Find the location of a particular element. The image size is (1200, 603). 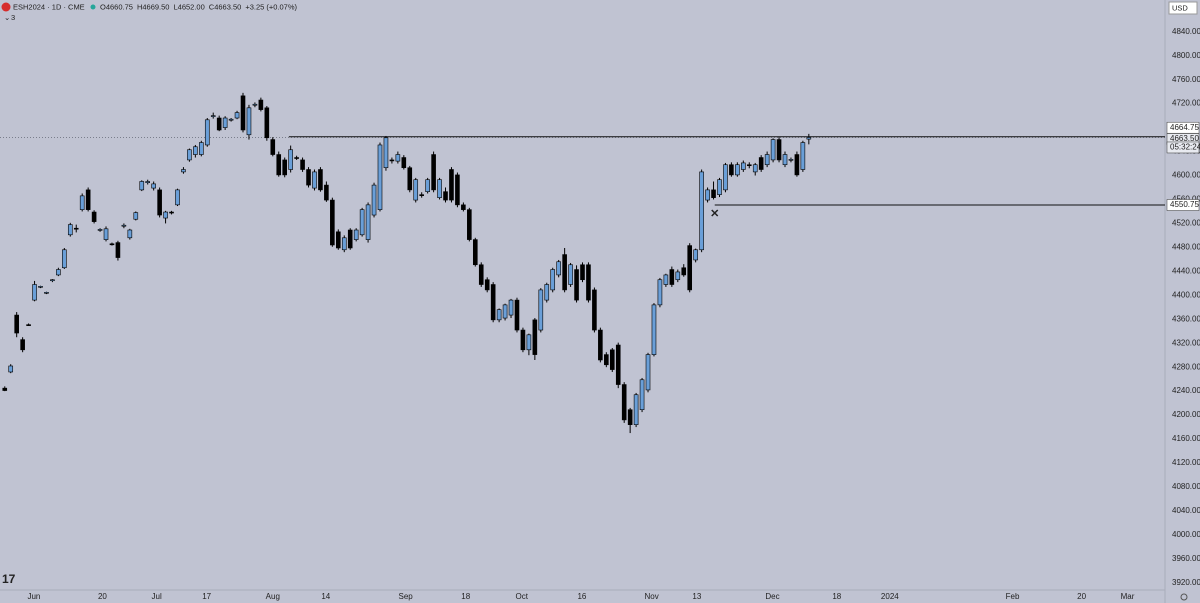

y-tick-label: 4240.00 is located at coordinates (1186, 390).